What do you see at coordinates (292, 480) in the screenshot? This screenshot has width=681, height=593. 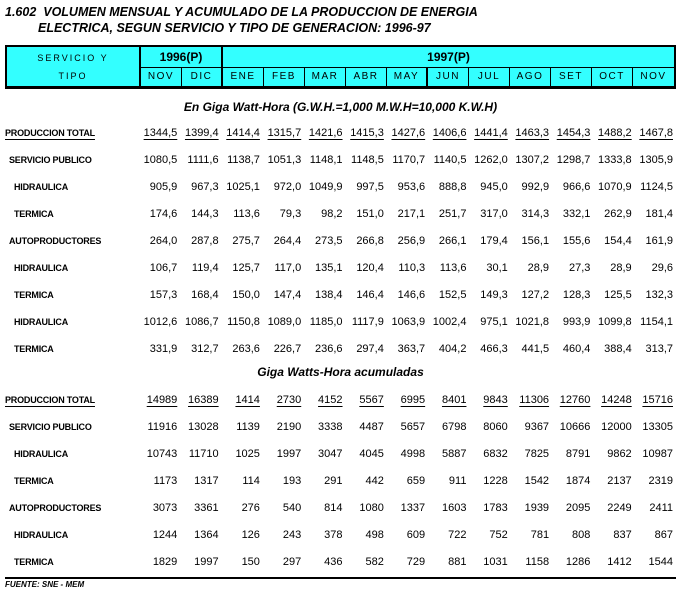 I see `value-cell: 193` at bounding box center [292, 480].